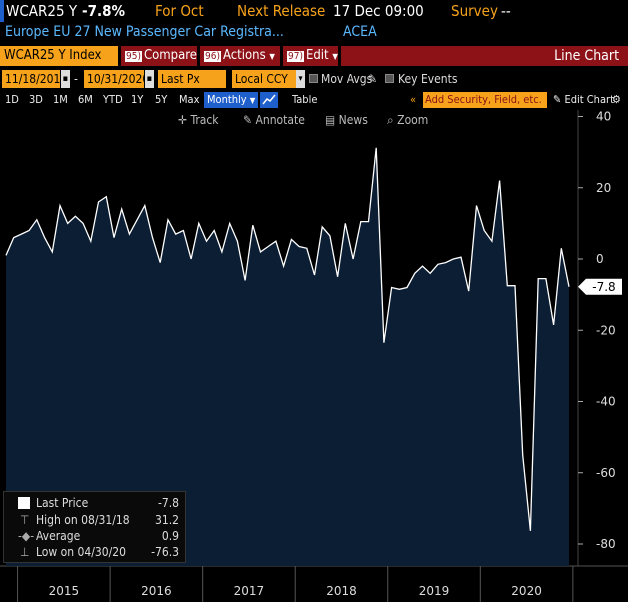  What do you see at coordinates (116, 79) in the screenshot?
I see `end-date-field: 10/31/2020` at bounding box center [116, 79].